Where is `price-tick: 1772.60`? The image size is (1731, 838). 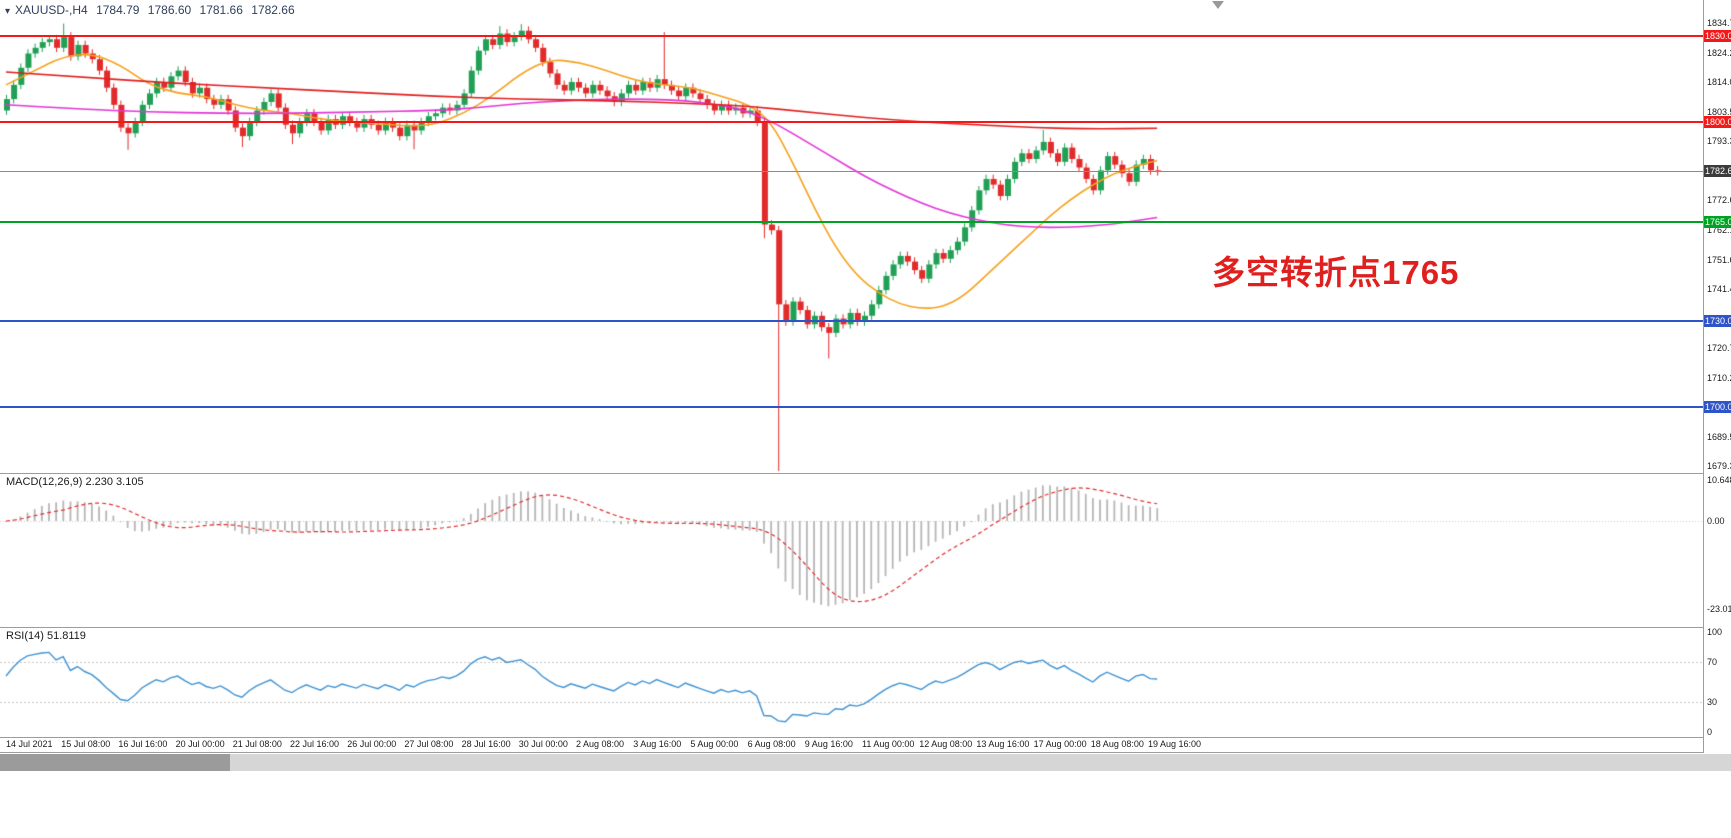 price-tick: 1772.60 is located at coordinates (1719, 200).